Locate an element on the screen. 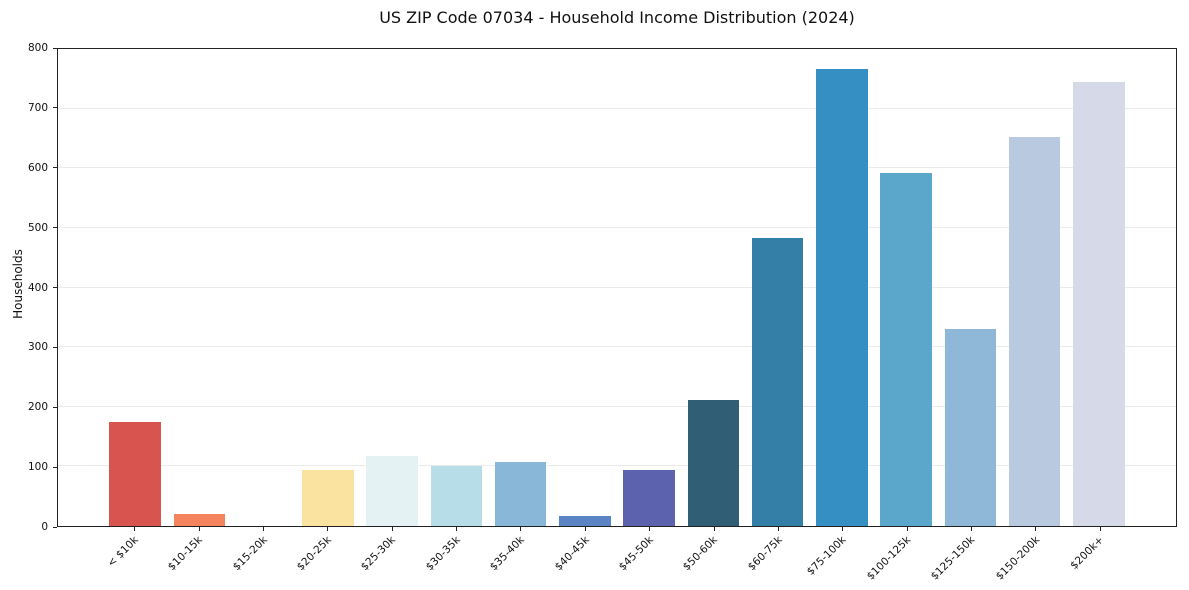 The height and width of the screenshot is (590, 1189). y-tick-label: 0 is located at coordinates (44, 527).